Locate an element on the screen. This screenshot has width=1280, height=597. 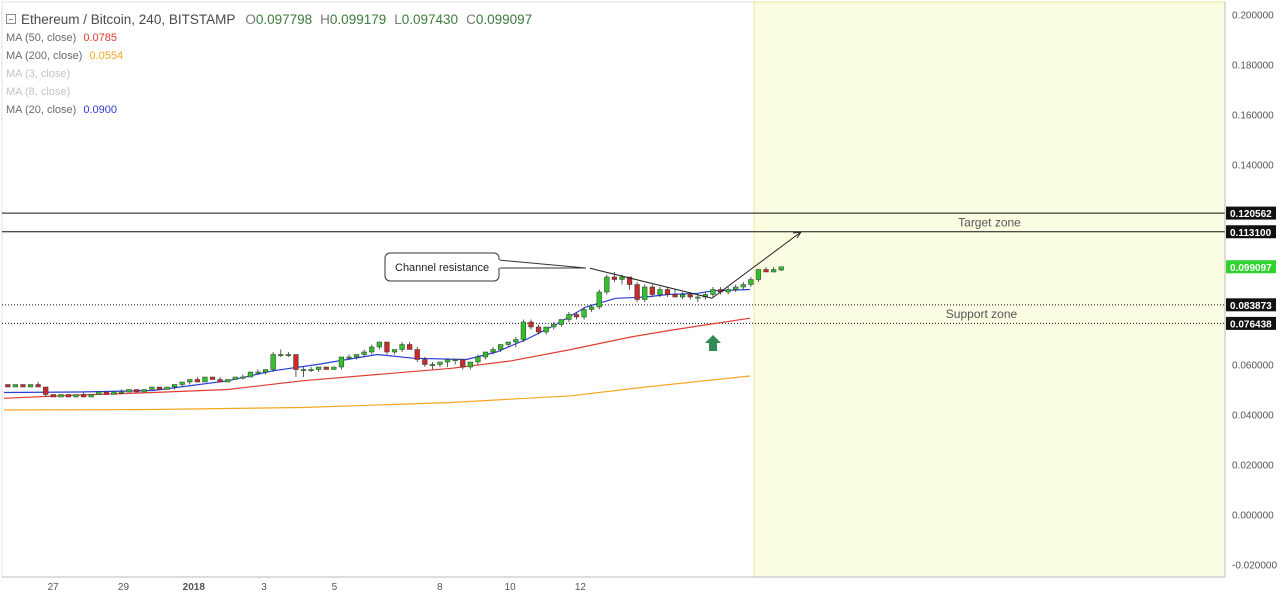
projection-arrowhead is located at coordinates (797, 235).